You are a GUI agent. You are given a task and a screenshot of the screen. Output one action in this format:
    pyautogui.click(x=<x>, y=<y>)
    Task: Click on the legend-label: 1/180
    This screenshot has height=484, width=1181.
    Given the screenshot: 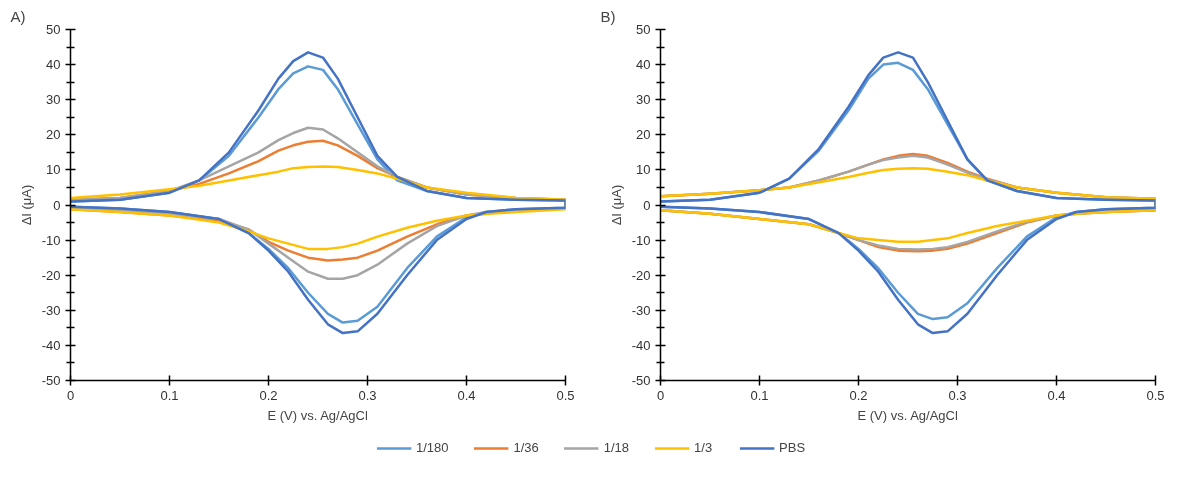 What is the action you would take?
    pyautogui.click(x=432, y=447)
    